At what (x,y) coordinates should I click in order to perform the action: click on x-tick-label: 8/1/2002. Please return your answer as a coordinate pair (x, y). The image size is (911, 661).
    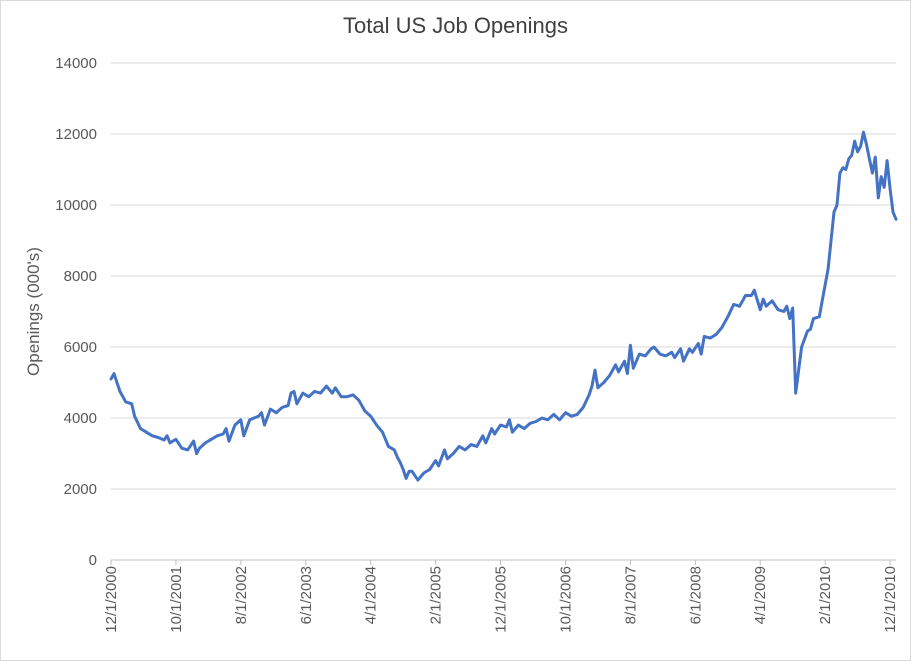
    Looking at the image, I should click on (241, 595).